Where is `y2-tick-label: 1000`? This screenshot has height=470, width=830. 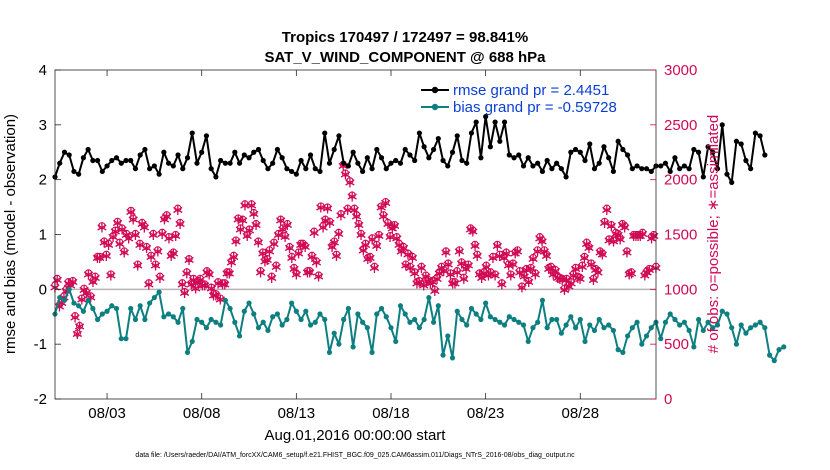
y2-tick-label: 1000 is located at coordinates (680, 289).